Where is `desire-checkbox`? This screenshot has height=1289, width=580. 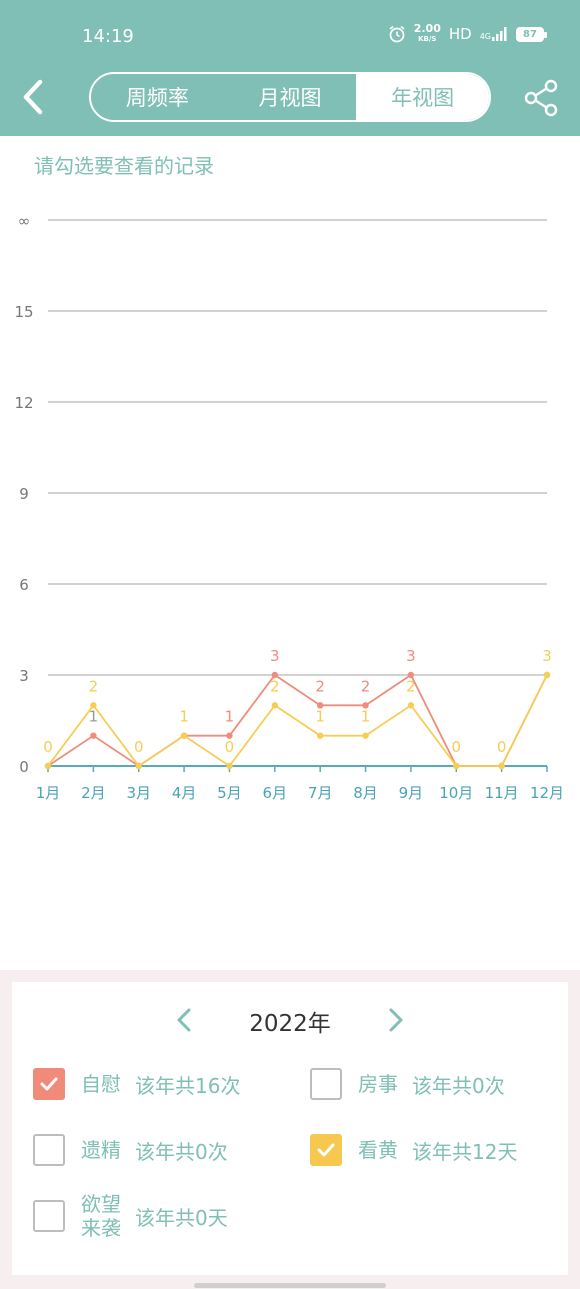
desire-checkbox is located at coordinates (49, 1216).